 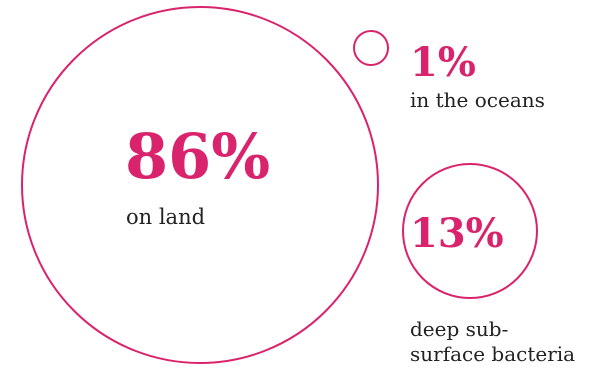 I want to click on bubble-deep-subsurface, so click(x=470, y=231).